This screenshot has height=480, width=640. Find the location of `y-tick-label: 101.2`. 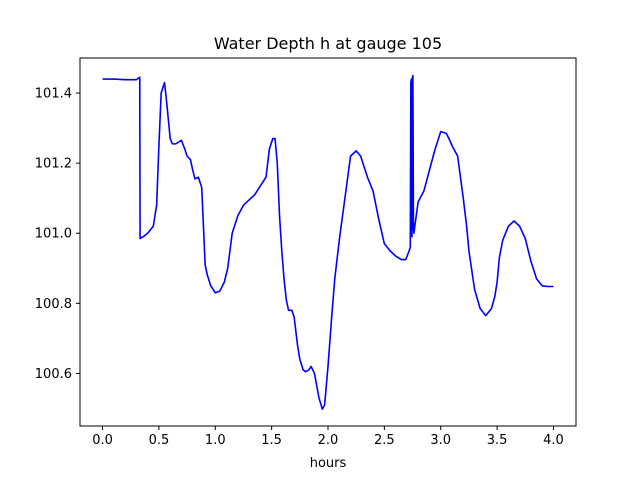

y-tick-label: 101.2 is located at coordinates (53, 164).